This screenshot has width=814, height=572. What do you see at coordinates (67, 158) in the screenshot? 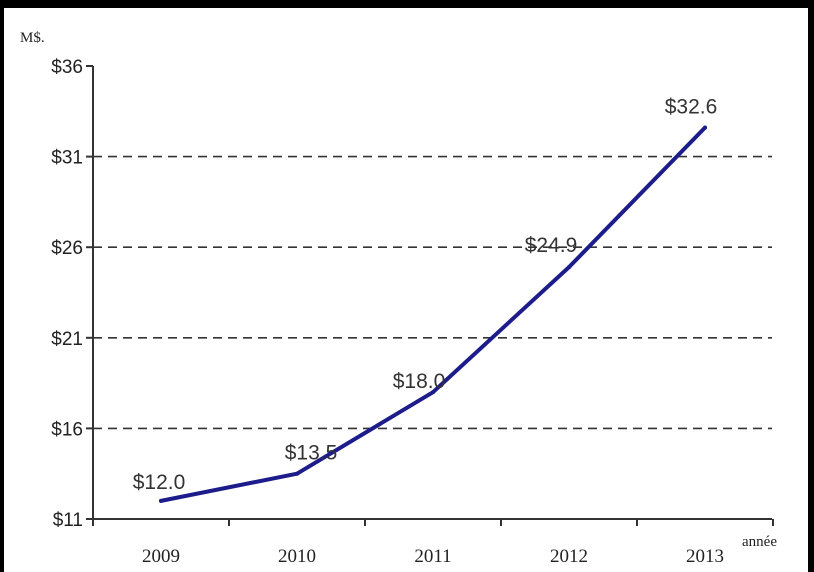
I see `y-tick-label: $31` at bounding box center [67, 158].